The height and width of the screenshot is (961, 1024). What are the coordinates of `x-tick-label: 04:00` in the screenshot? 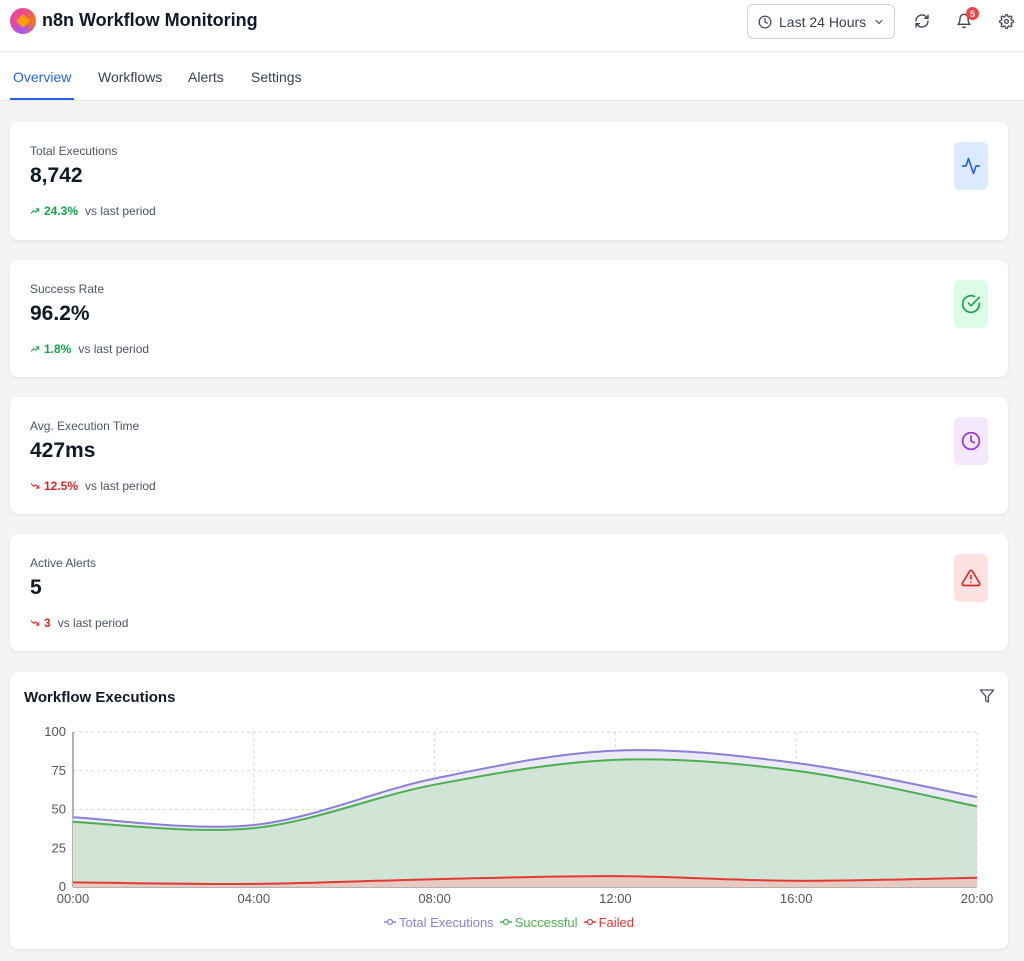 It's located at (254, 898).